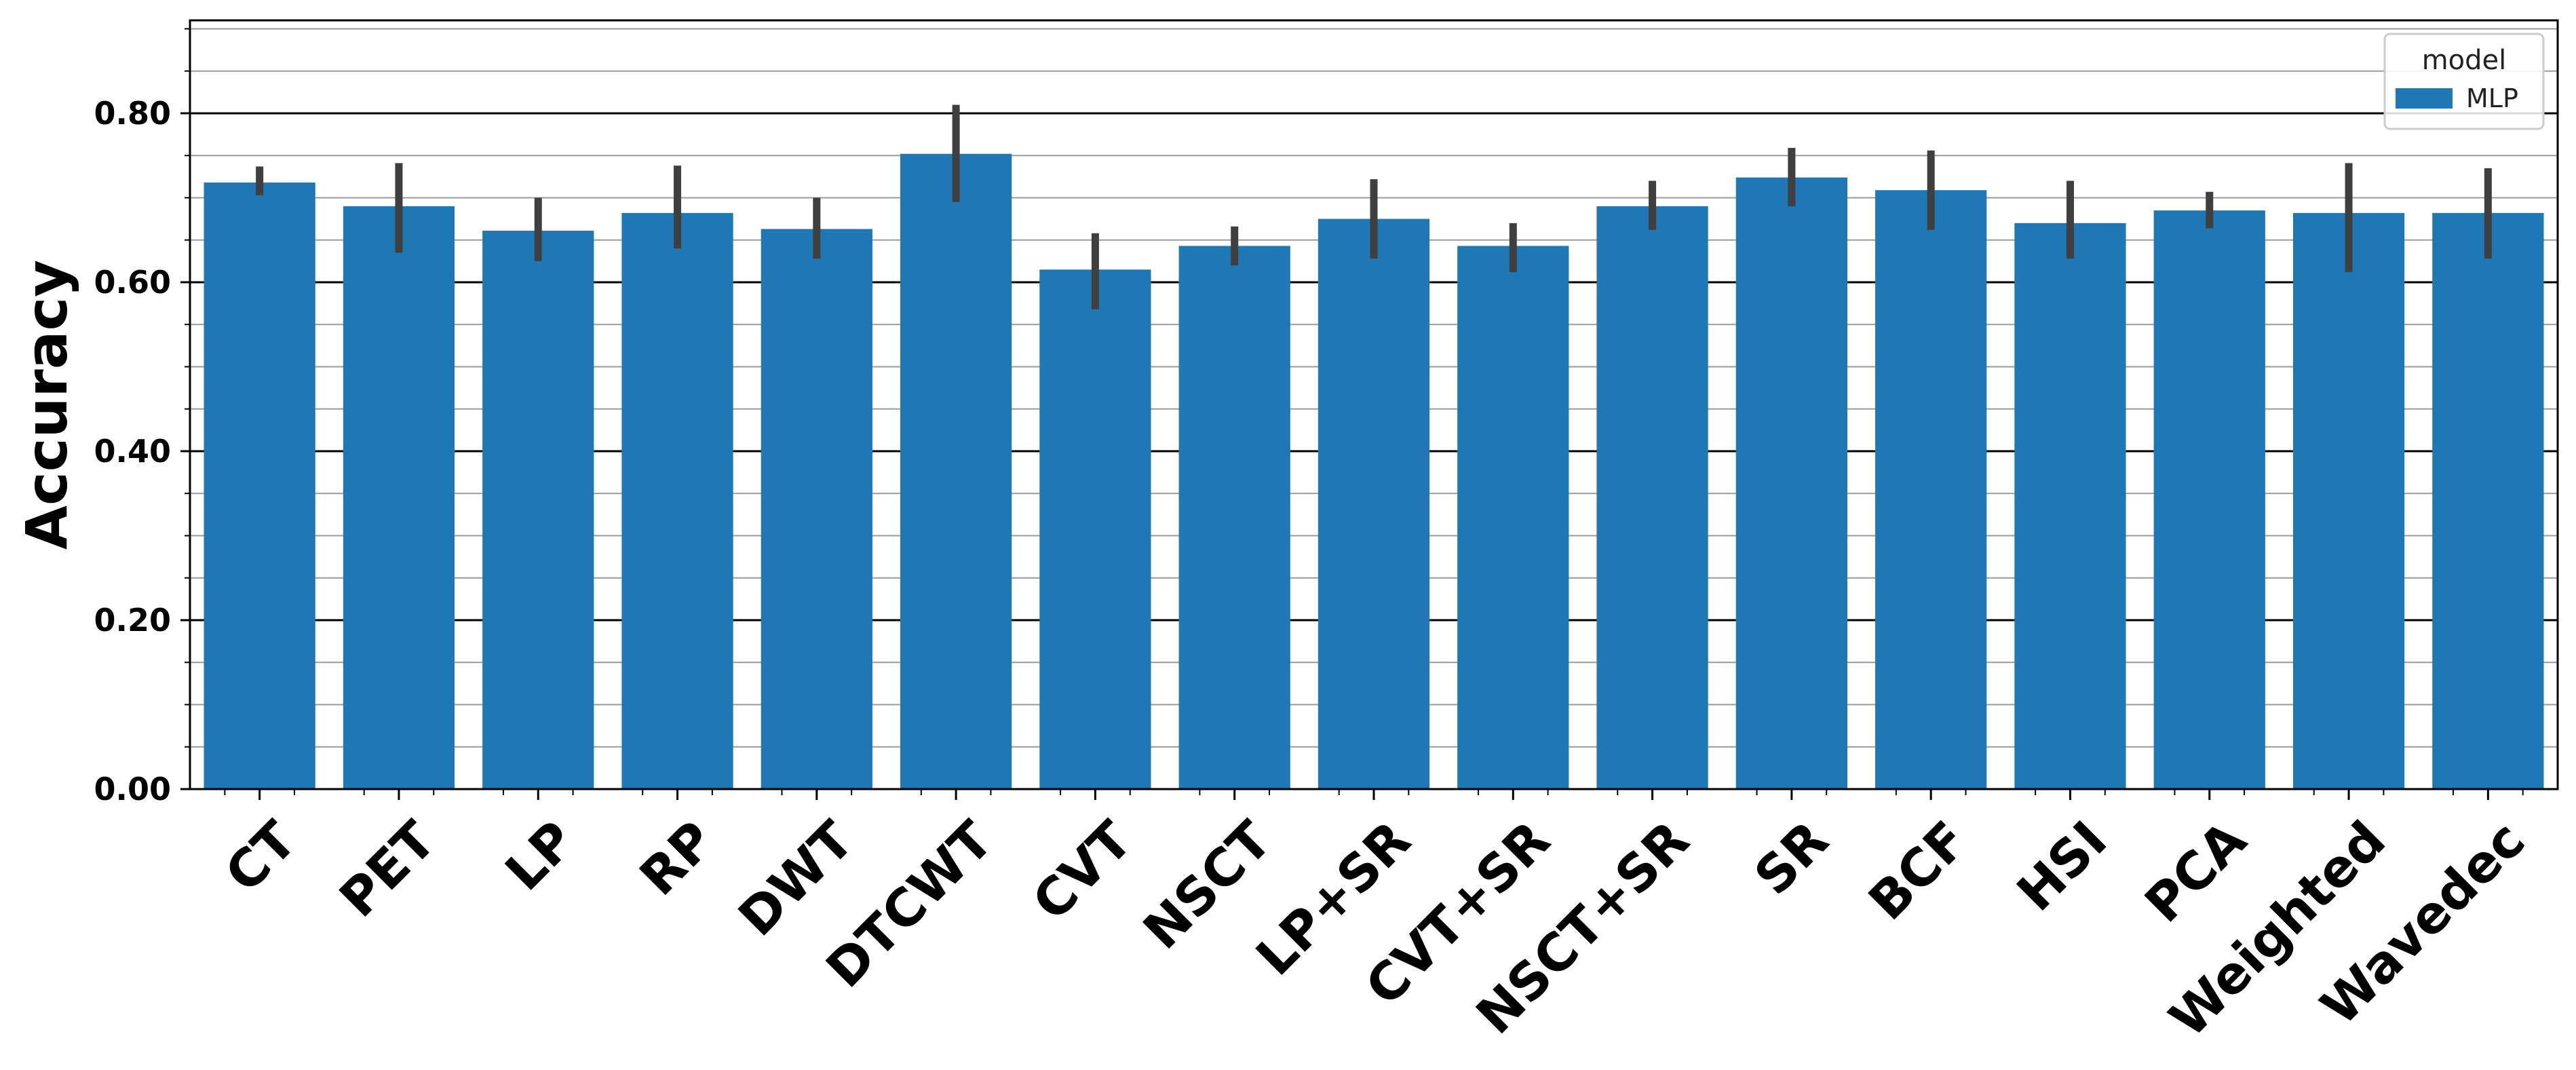 This screenshot has height=1070, width=2576. What do you see at coordinates (1082, 870) in the screenshot?
I see `x-tick-label: CVT` at bounding box center [1082, 870].